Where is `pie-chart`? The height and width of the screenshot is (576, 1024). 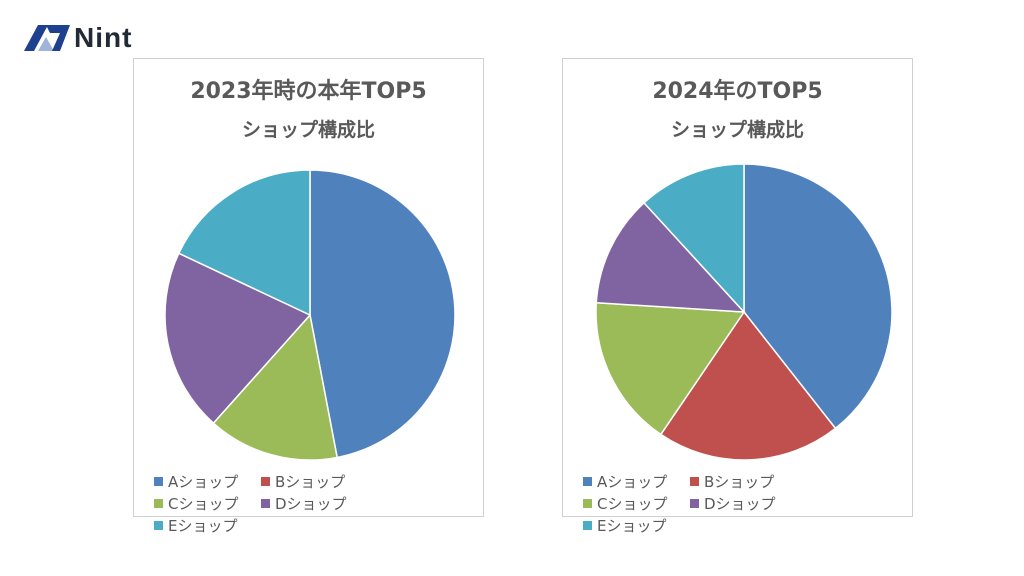
pie-chart is located at coordinates (310, 315).